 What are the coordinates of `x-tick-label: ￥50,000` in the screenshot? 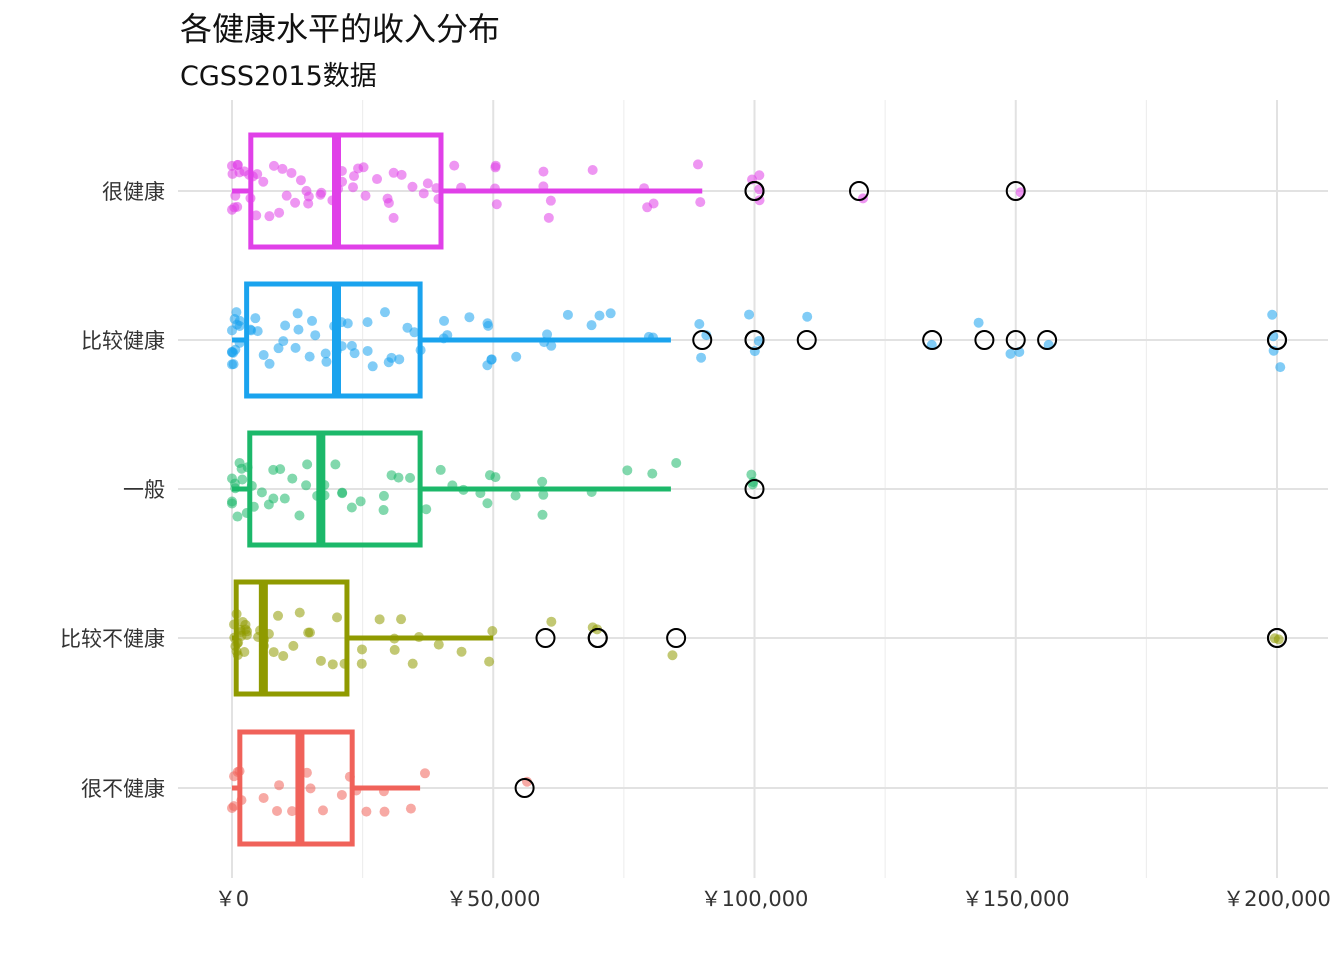 It's located at (493, 899).